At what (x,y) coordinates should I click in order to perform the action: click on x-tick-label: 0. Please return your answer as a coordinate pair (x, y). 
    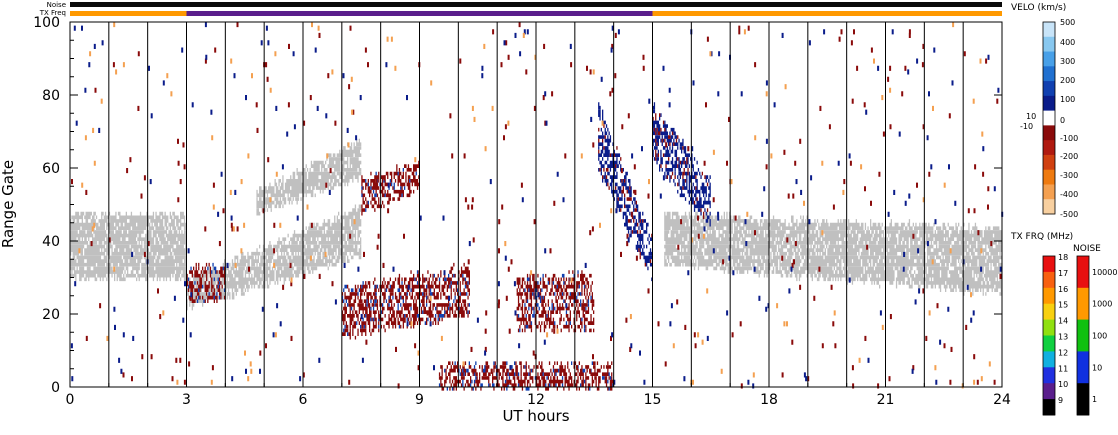
    Looking at the image, I should click on (70, 400).